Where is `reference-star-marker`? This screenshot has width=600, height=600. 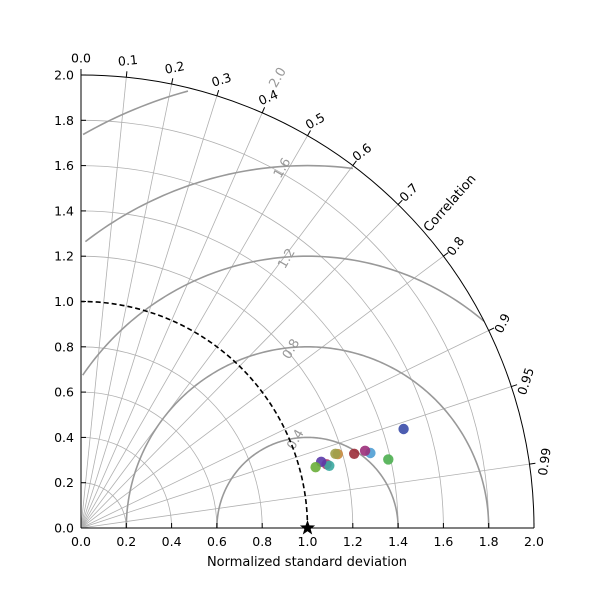 reference-star-marker is located at coordinates (307, 527).